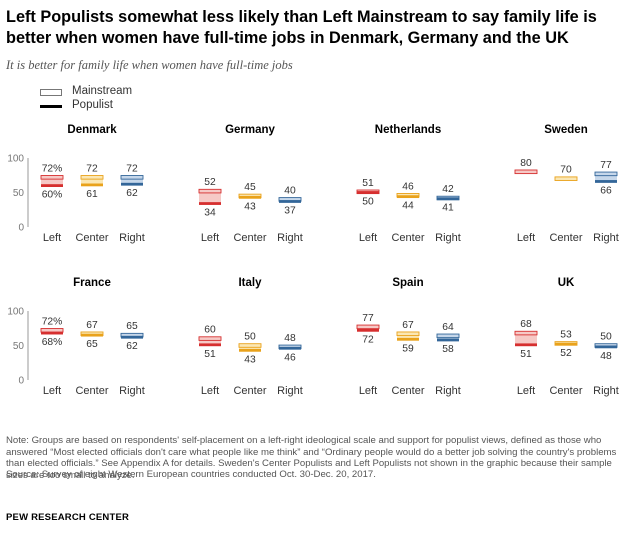  I want to click on populist-value-label: 44, so click(408, 206).